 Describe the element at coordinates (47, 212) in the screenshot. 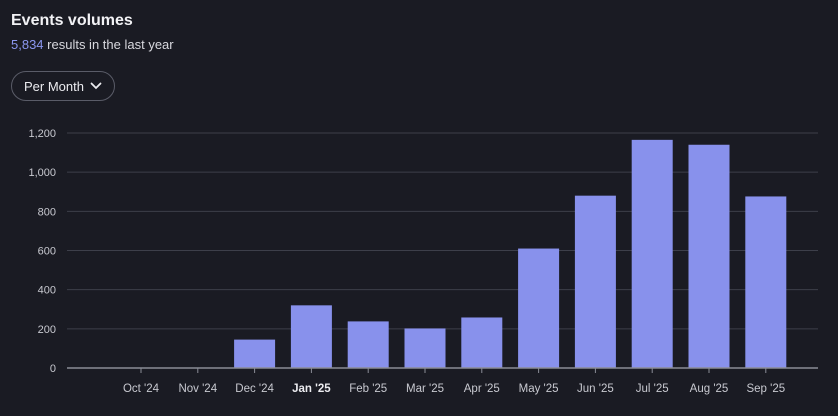

I see `y-tick-label: 800` at that location.